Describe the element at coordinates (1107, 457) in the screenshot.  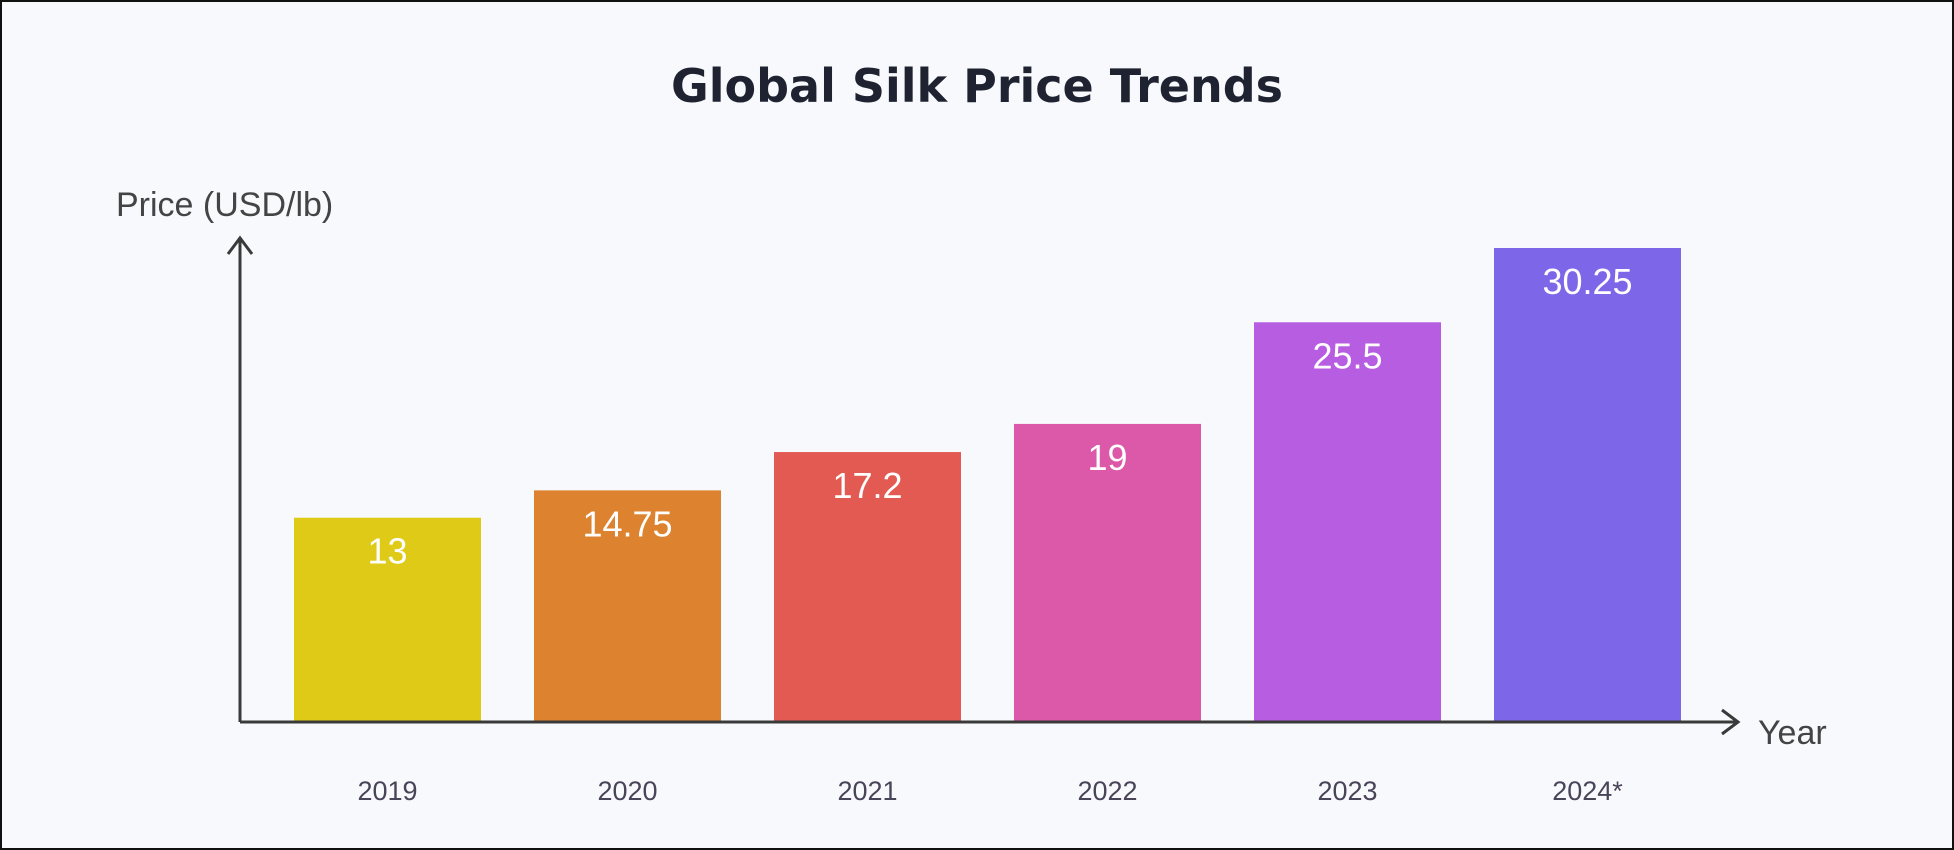
I see `data-label: 19` at that location.